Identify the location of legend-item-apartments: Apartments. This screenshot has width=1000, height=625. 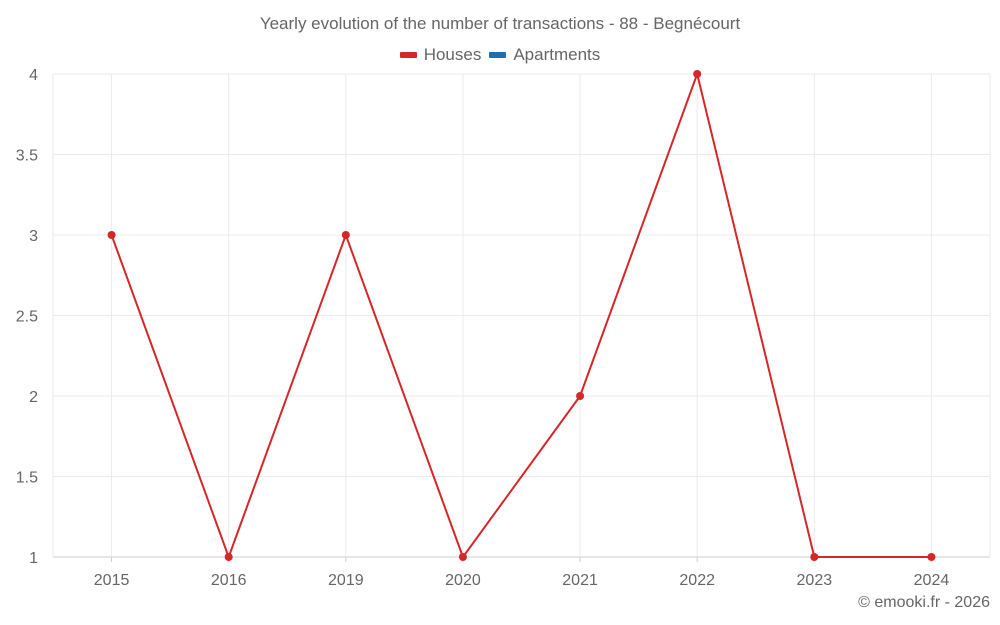
(544, 55).